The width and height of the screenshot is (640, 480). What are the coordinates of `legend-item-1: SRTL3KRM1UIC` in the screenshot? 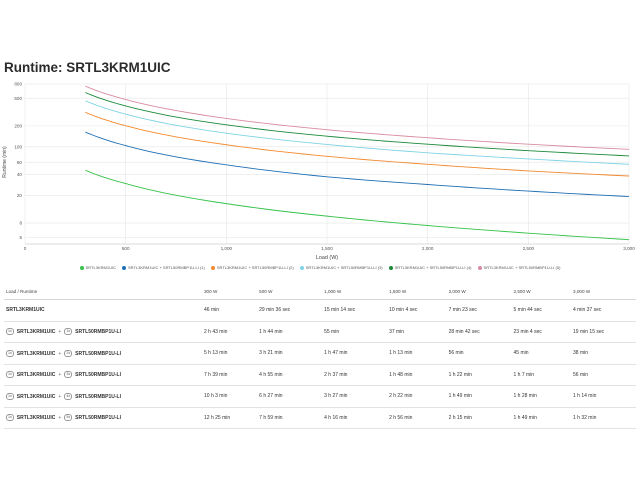 It's located at (97, 267).